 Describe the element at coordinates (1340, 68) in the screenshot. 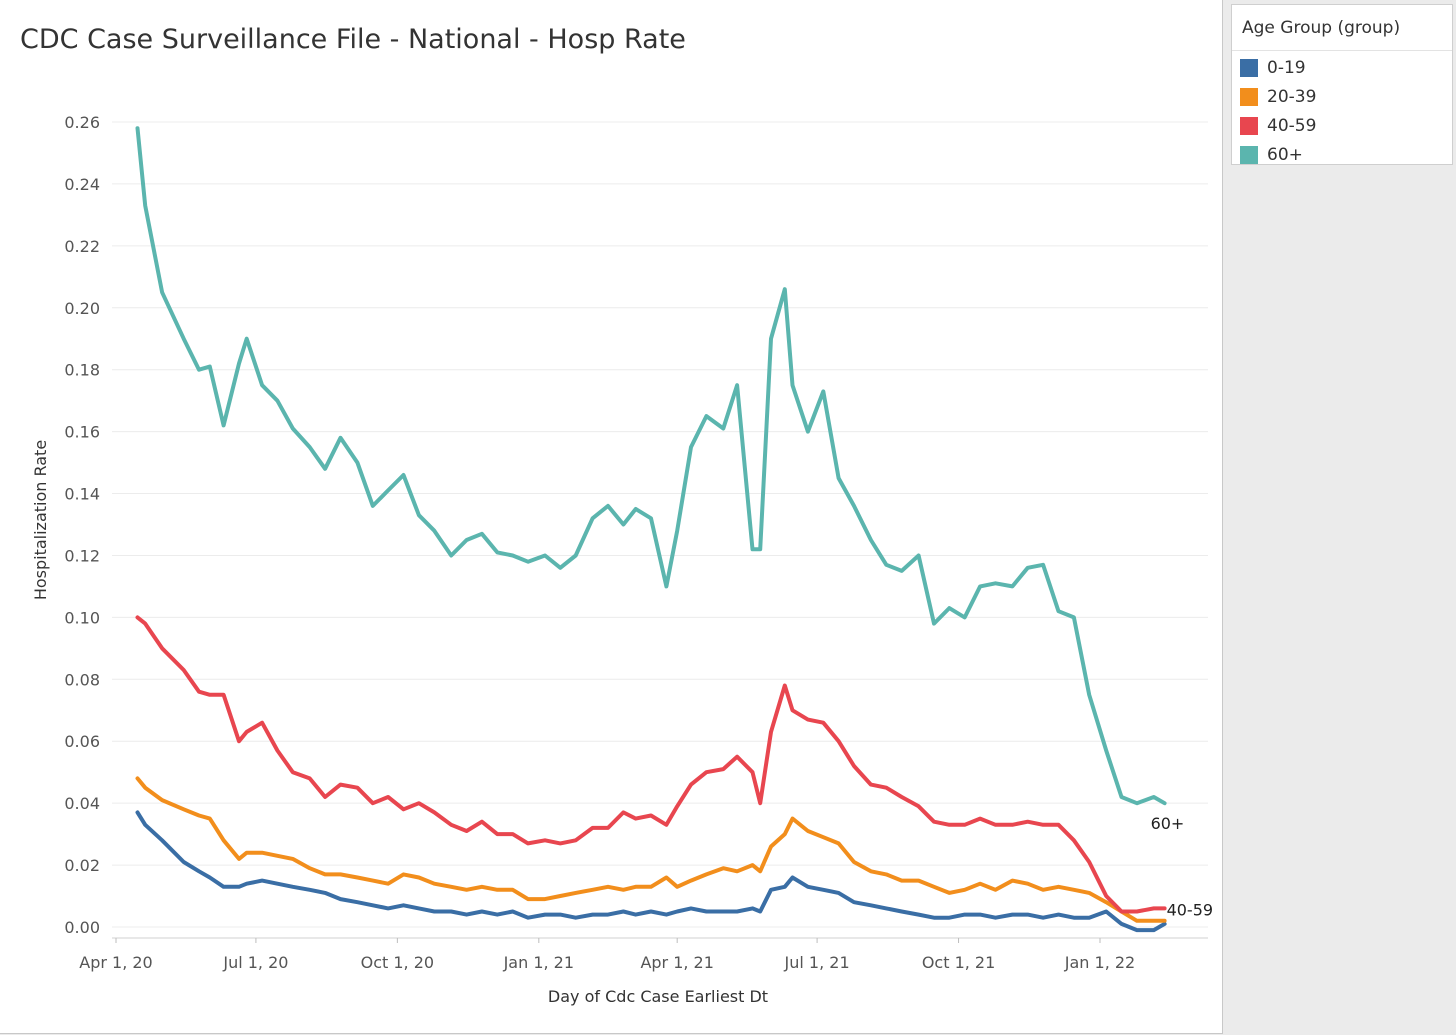

I see `legend-item-0-19: 0-19` at that location.